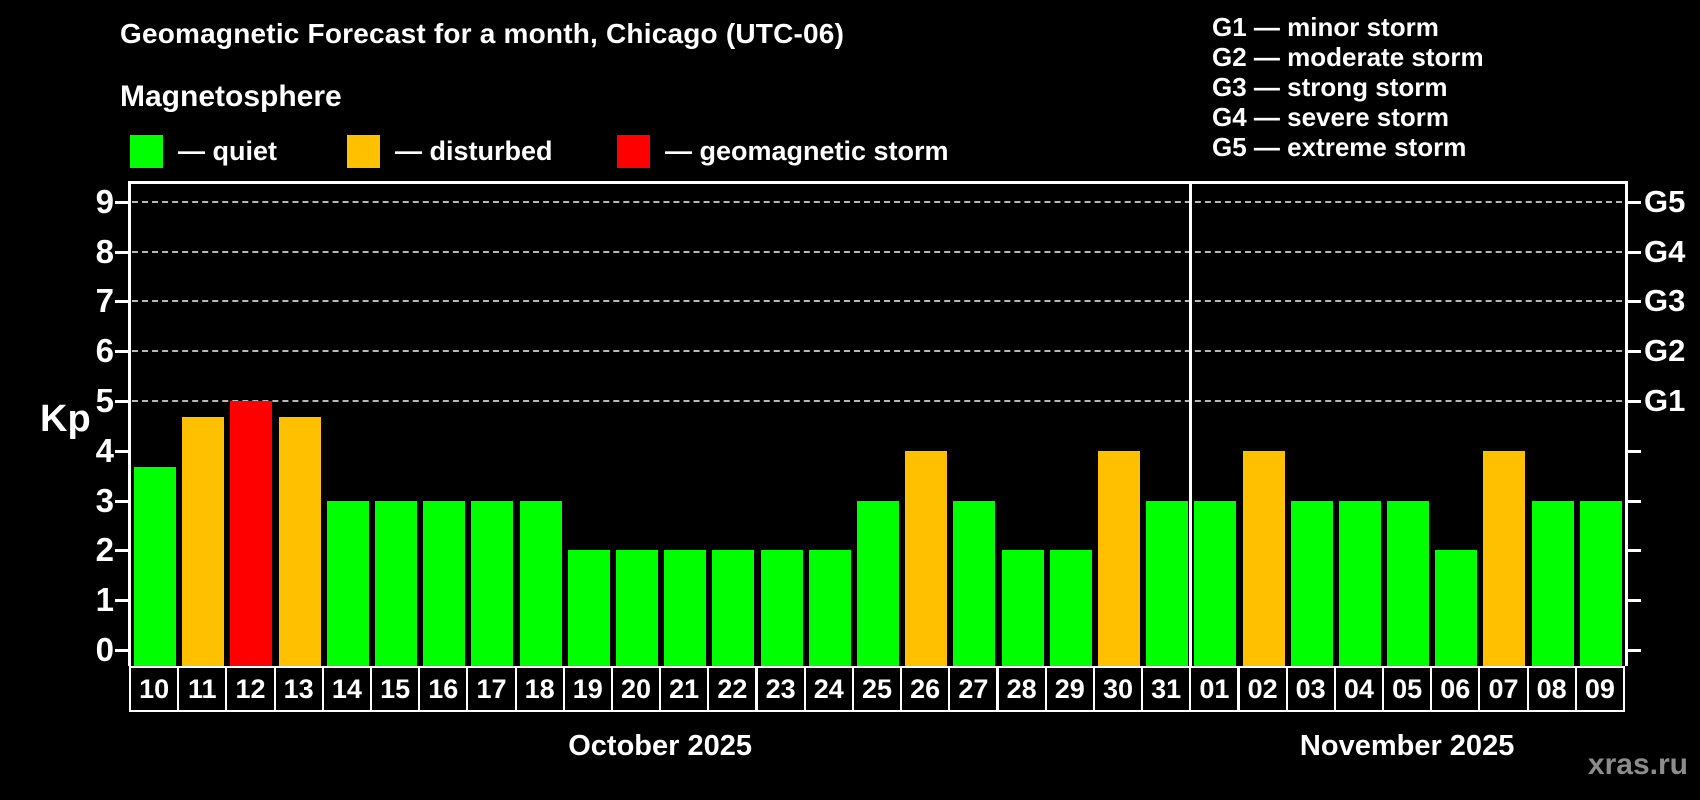  Describe the element at coordinates (154, 689) in the screenshot. I see `date-cell-10: 10` at that location.